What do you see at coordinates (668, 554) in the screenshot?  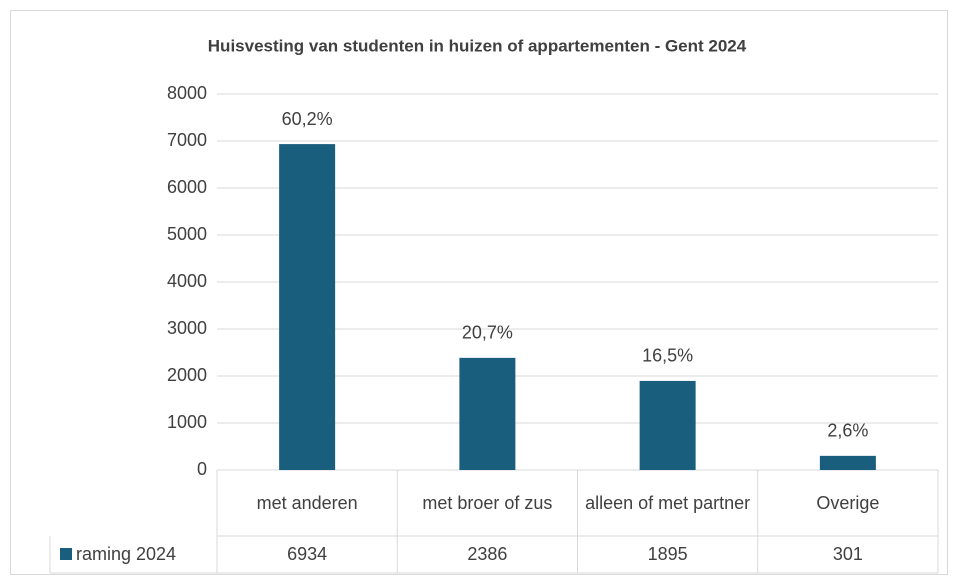 I see `table-value: 1895` at bounding box center [668, 554].